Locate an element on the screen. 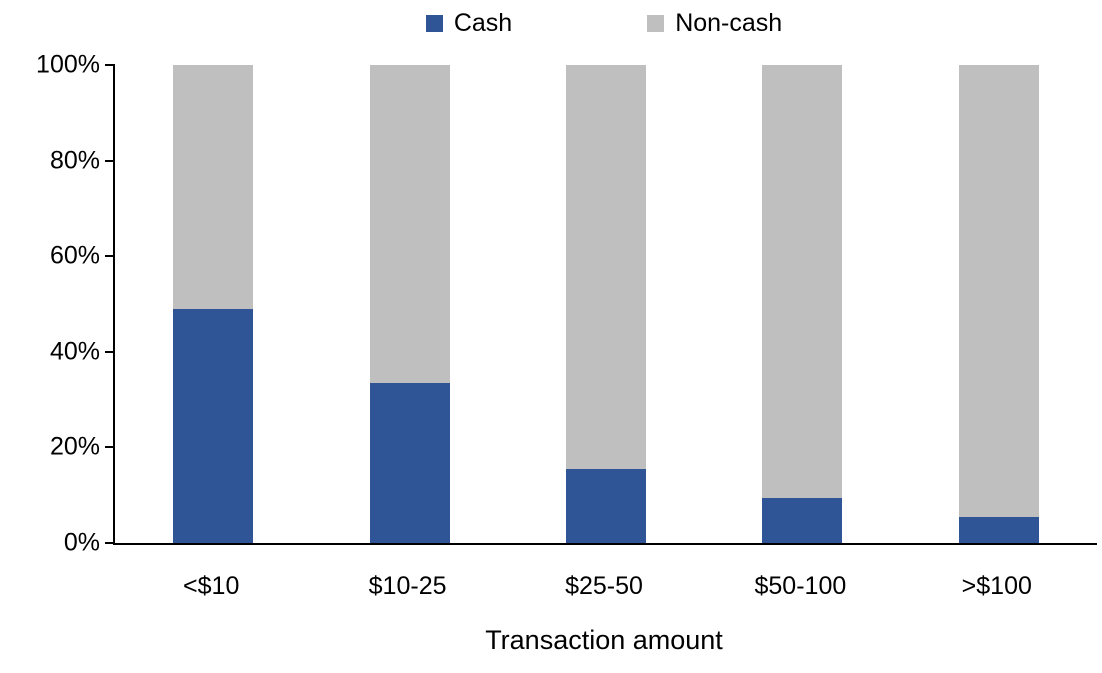  y-tick-label: 0% is located at coordinates (81, 542).